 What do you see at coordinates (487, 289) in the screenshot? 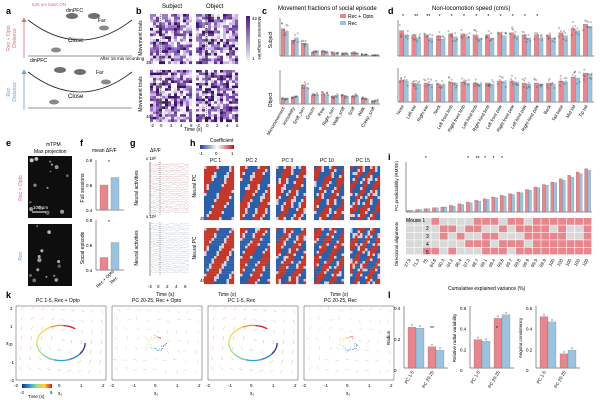
I see `i-xlabel: Cumulative explained variance (%)` at bounding box center [487, 289].